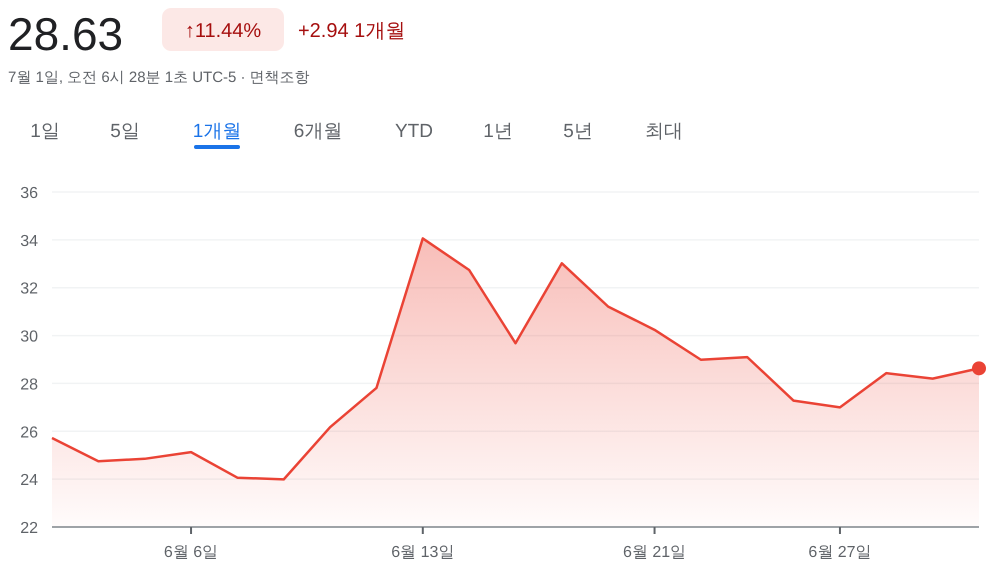 This screenshot has width=1000, height=567. I want to click on text: ↑11.44%, so click(223, 31).